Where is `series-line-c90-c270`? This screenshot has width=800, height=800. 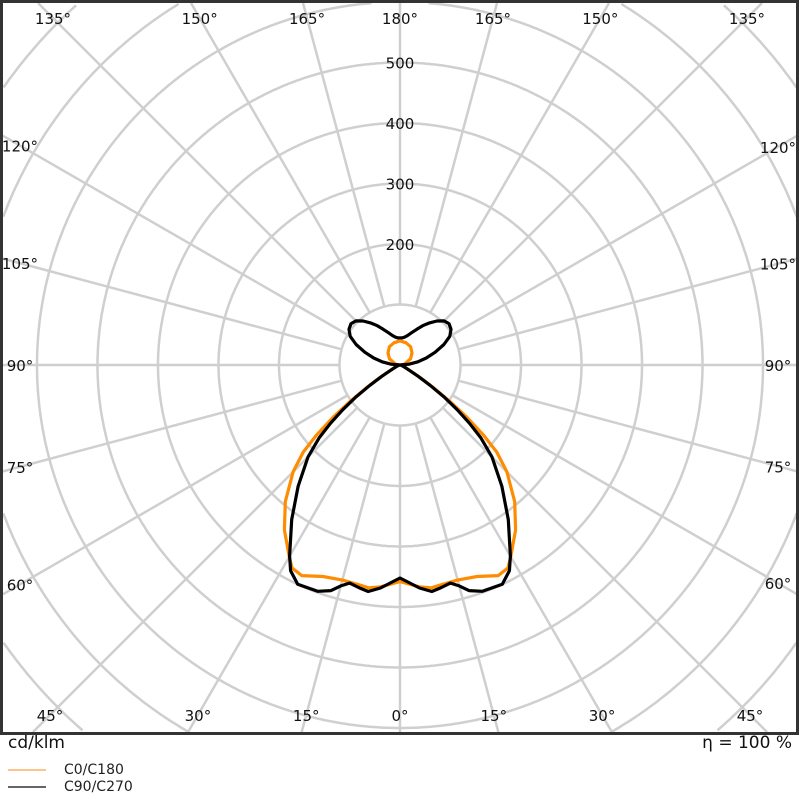 series-line-c90-c270 is located at coordinates (400, 456).